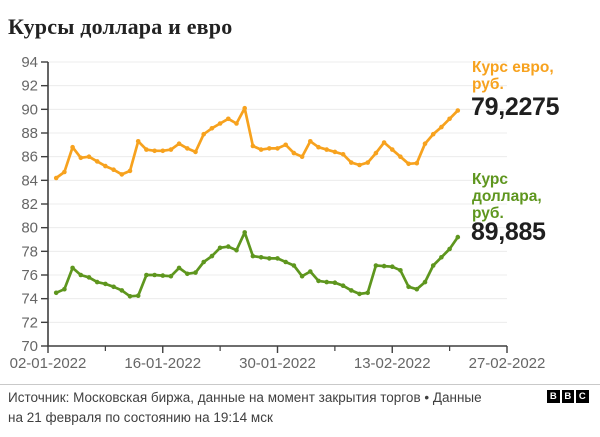 Image resolution: width=600 pixels, height=437 pixels. What do you see at coordinates (48, 363) in the screenshot?
I see `x-tick-label: 02-01-2022` at bounding box center [48, 363].